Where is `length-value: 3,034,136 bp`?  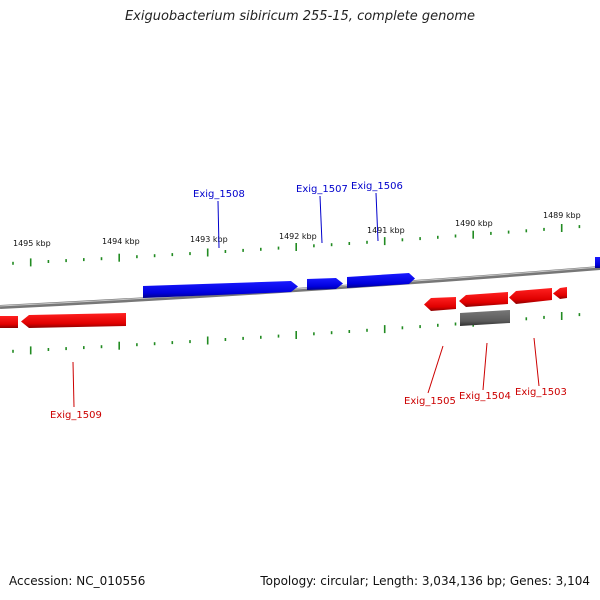
length-value: 3,034,136 bp is located at coordinates (461, 581).